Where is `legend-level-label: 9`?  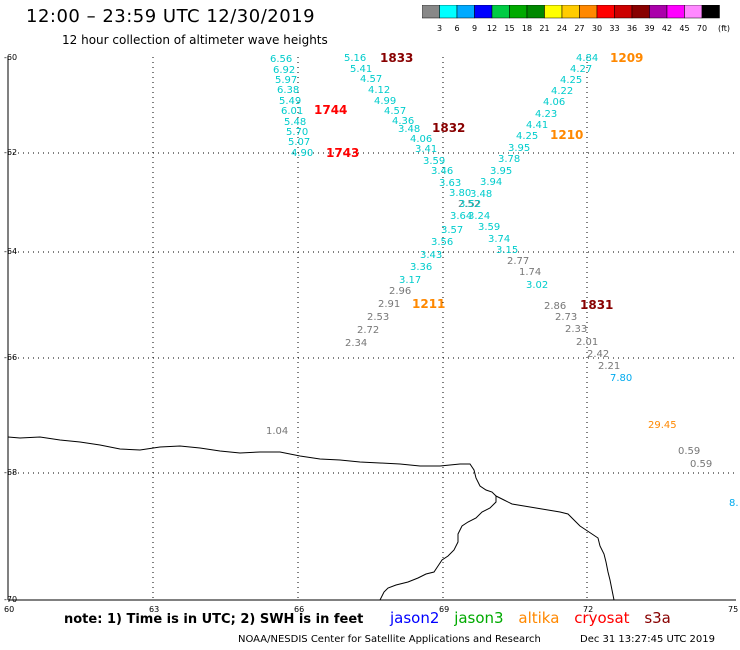
legend-level-label: 9 is located at coordinates (474, 28).